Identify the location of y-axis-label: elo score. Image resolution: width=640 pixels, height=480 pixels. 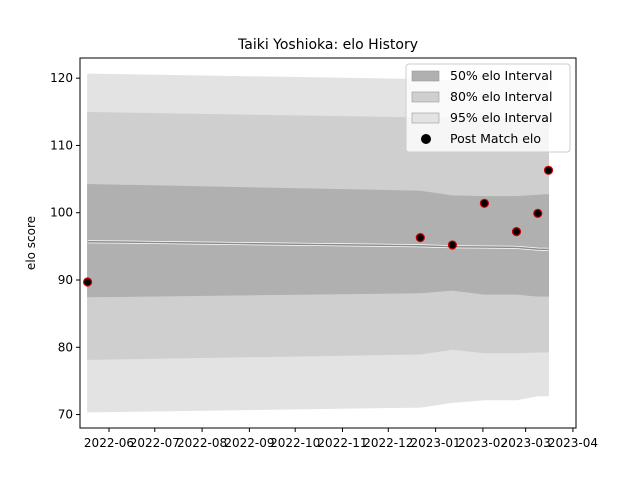
(31, 243).